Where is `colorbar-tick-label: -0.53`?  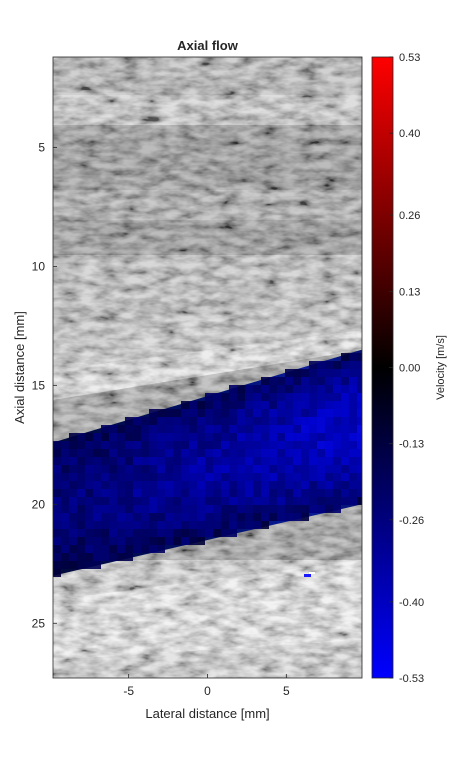 colorbar-tick-label: -0.53 is located at coordinates (411, 679).